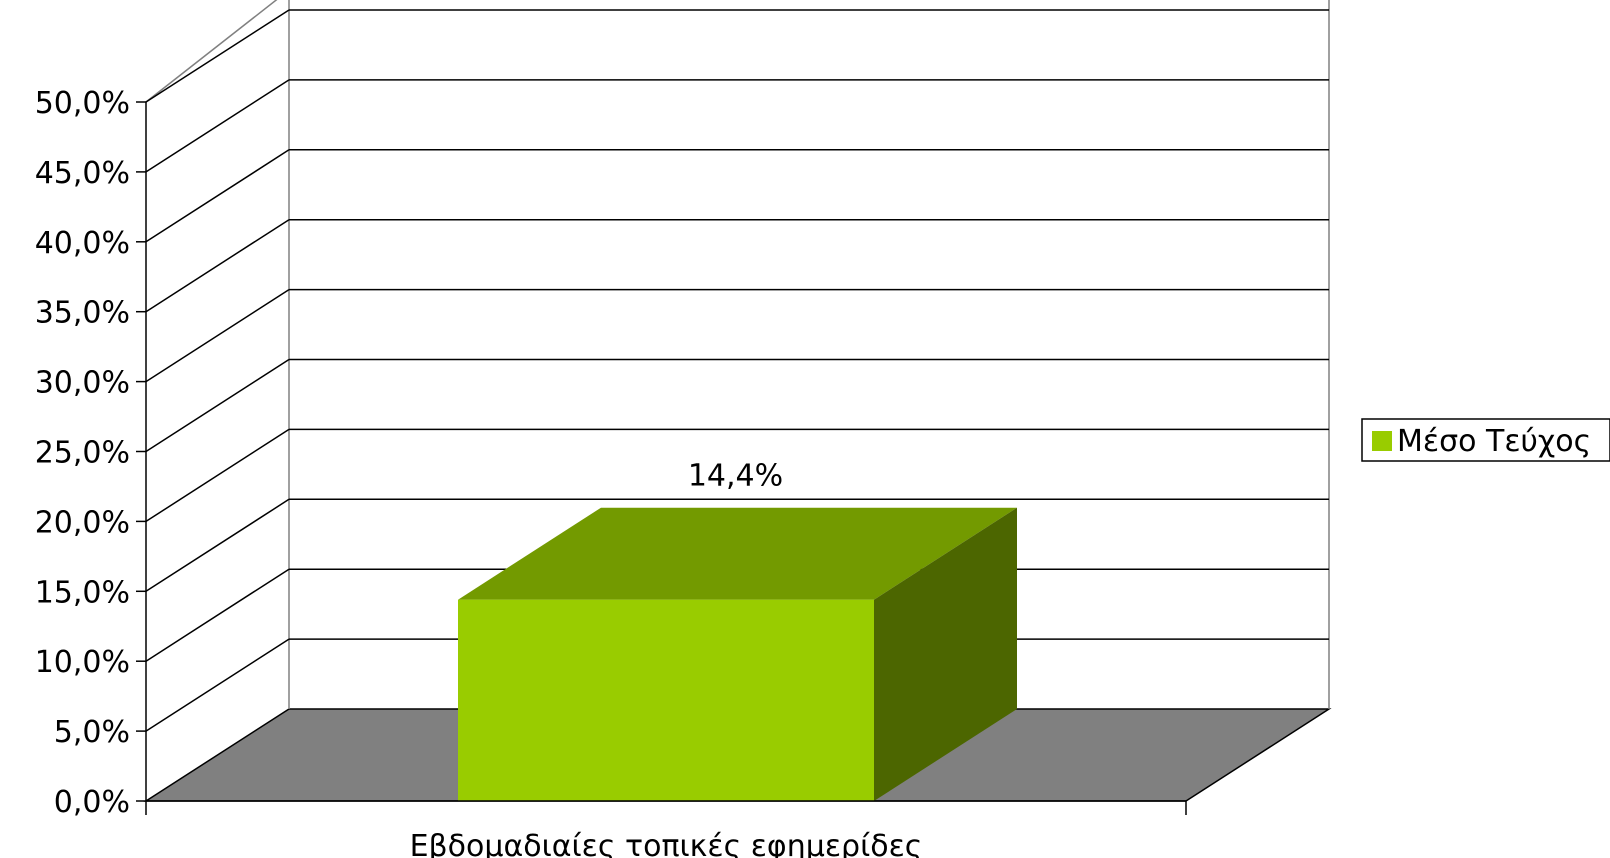 Image resolution: width=1610 pixels, height=858 pixels. I want to click on bar-side-face, so click(945, 654).